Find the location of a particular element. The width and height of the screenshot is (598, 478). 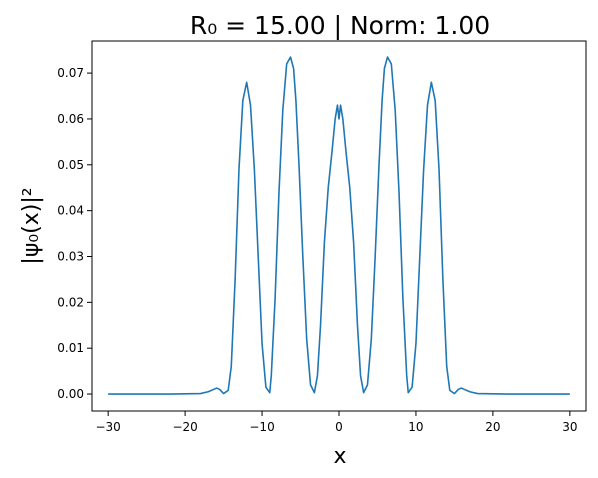

x-tick-label: −30 is located at coordinates (107, 427).